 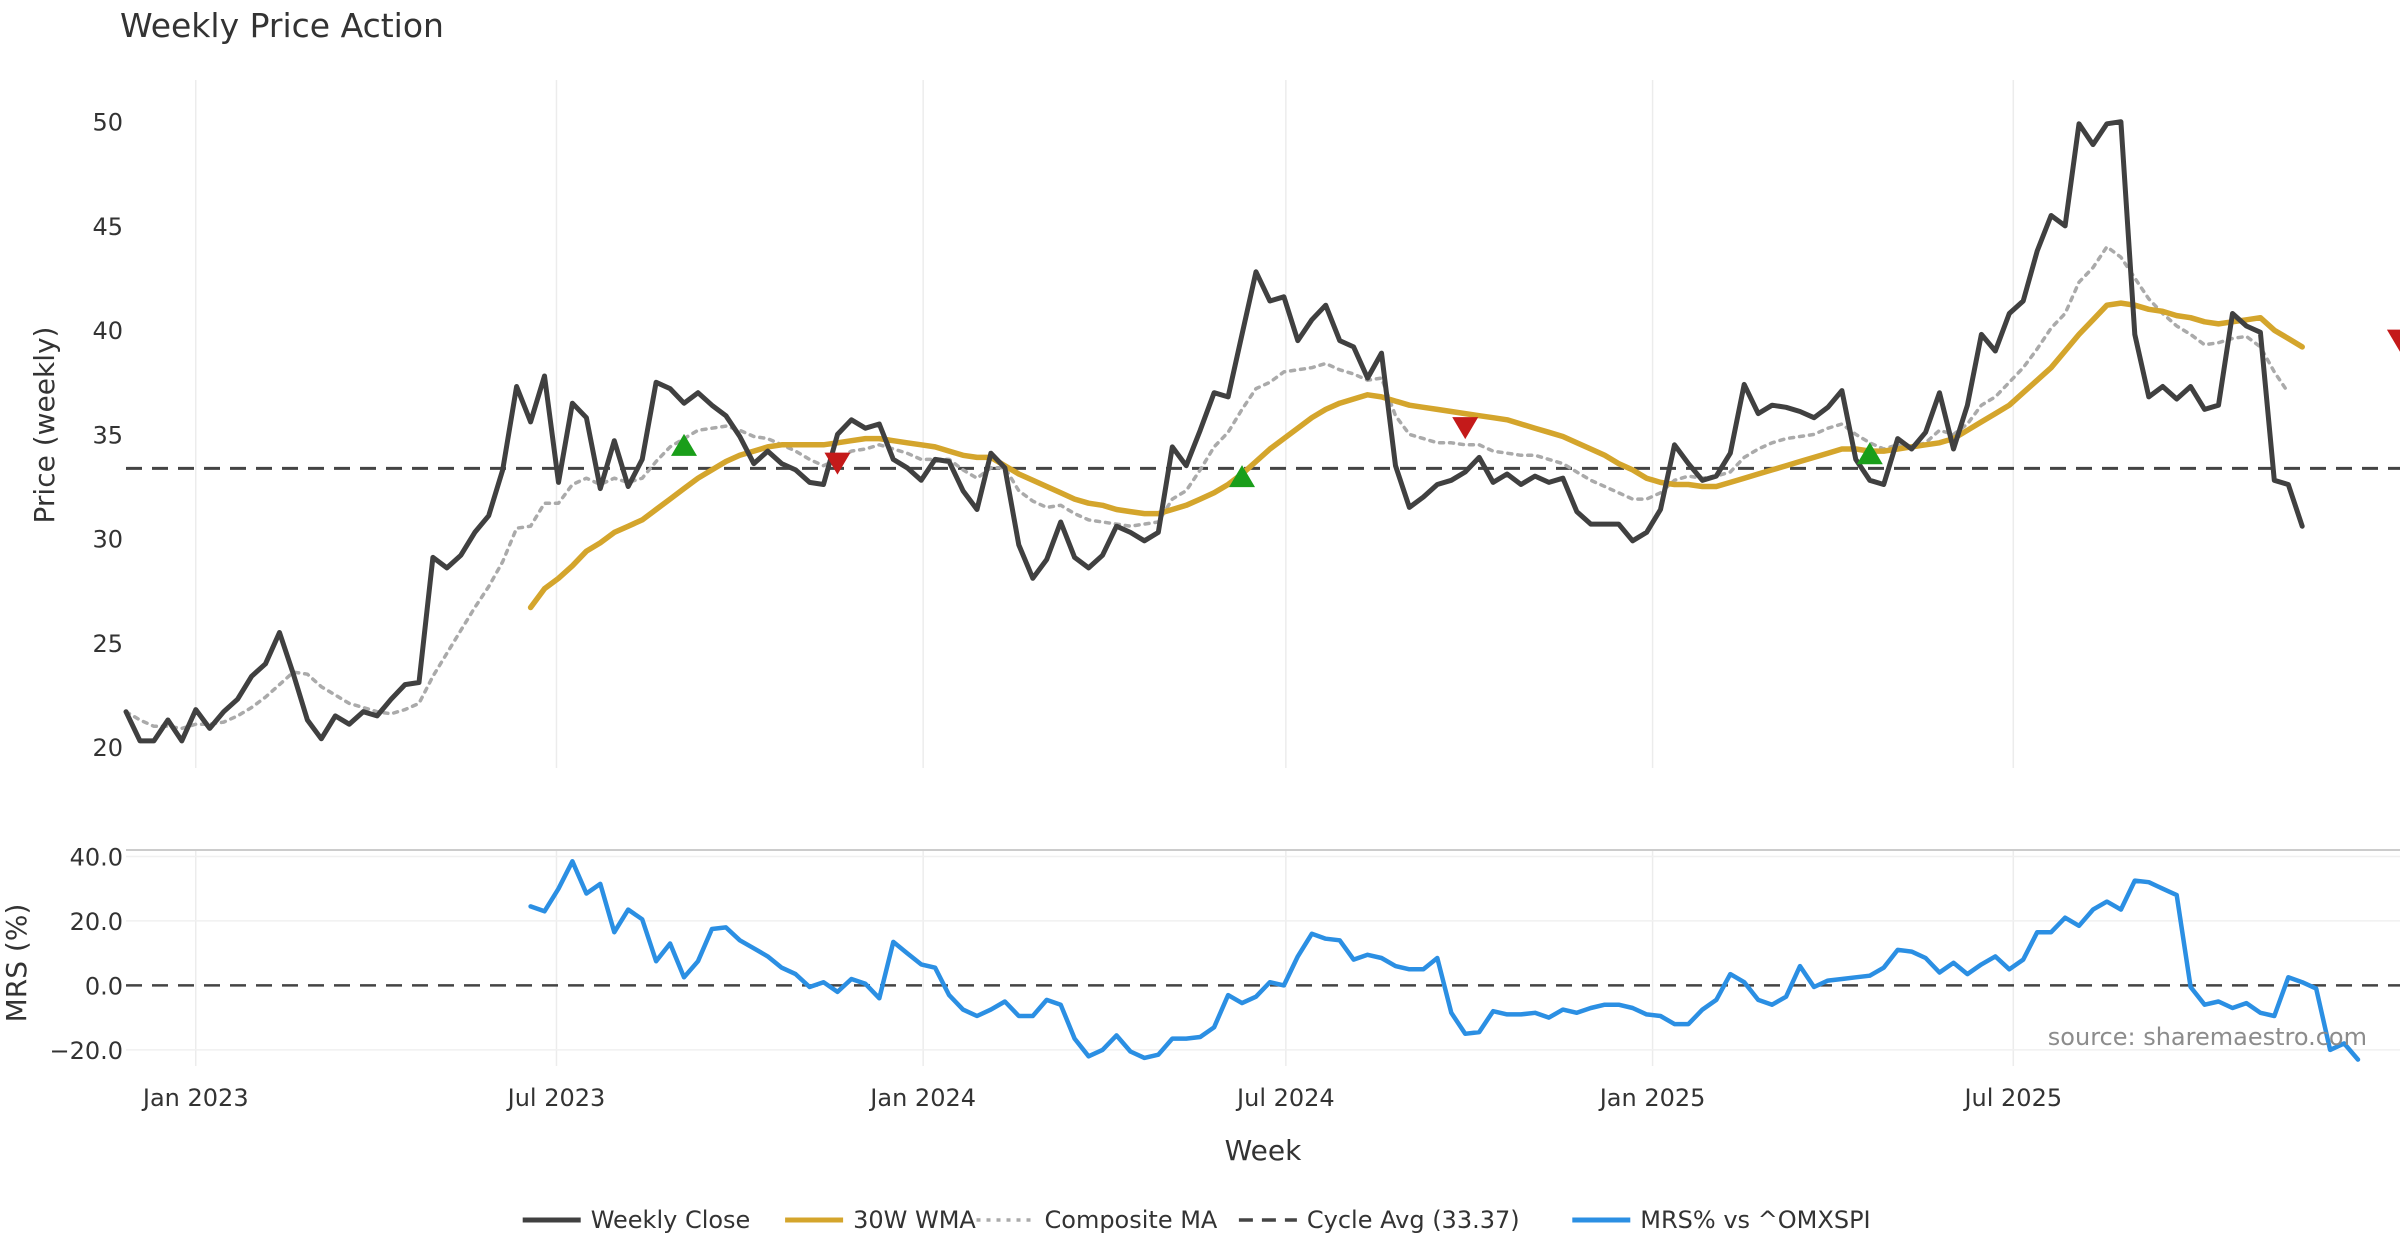 I want to click on x-tick-label: Jan 2025, so click(x=1652, y=1098).